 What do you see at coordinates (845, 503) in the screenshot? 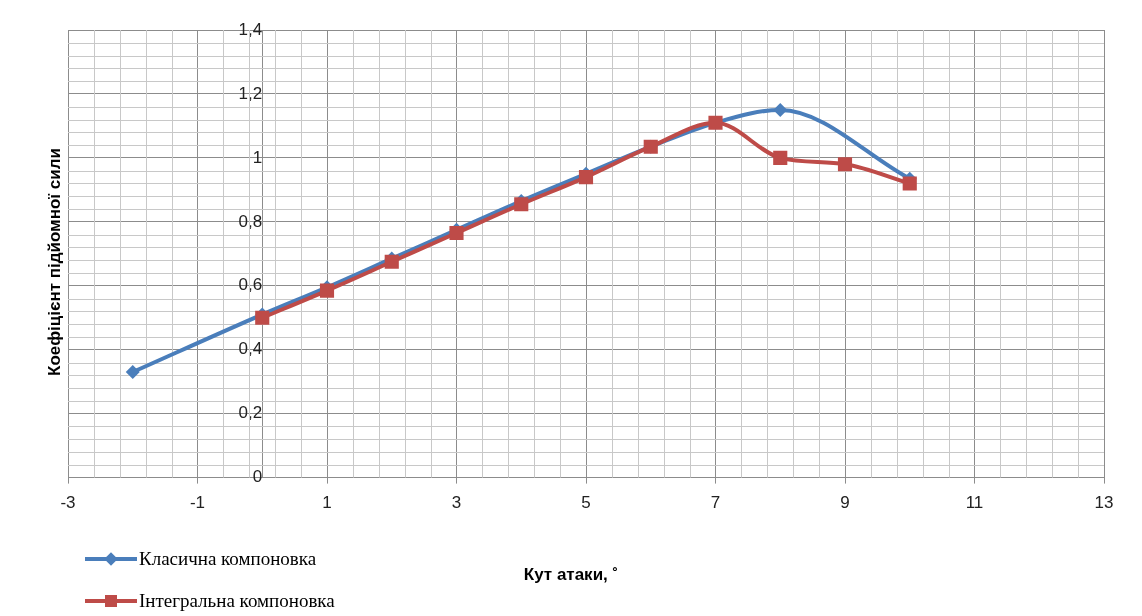
I see `x-tick-label: 9` at bounding box center [845, 503].